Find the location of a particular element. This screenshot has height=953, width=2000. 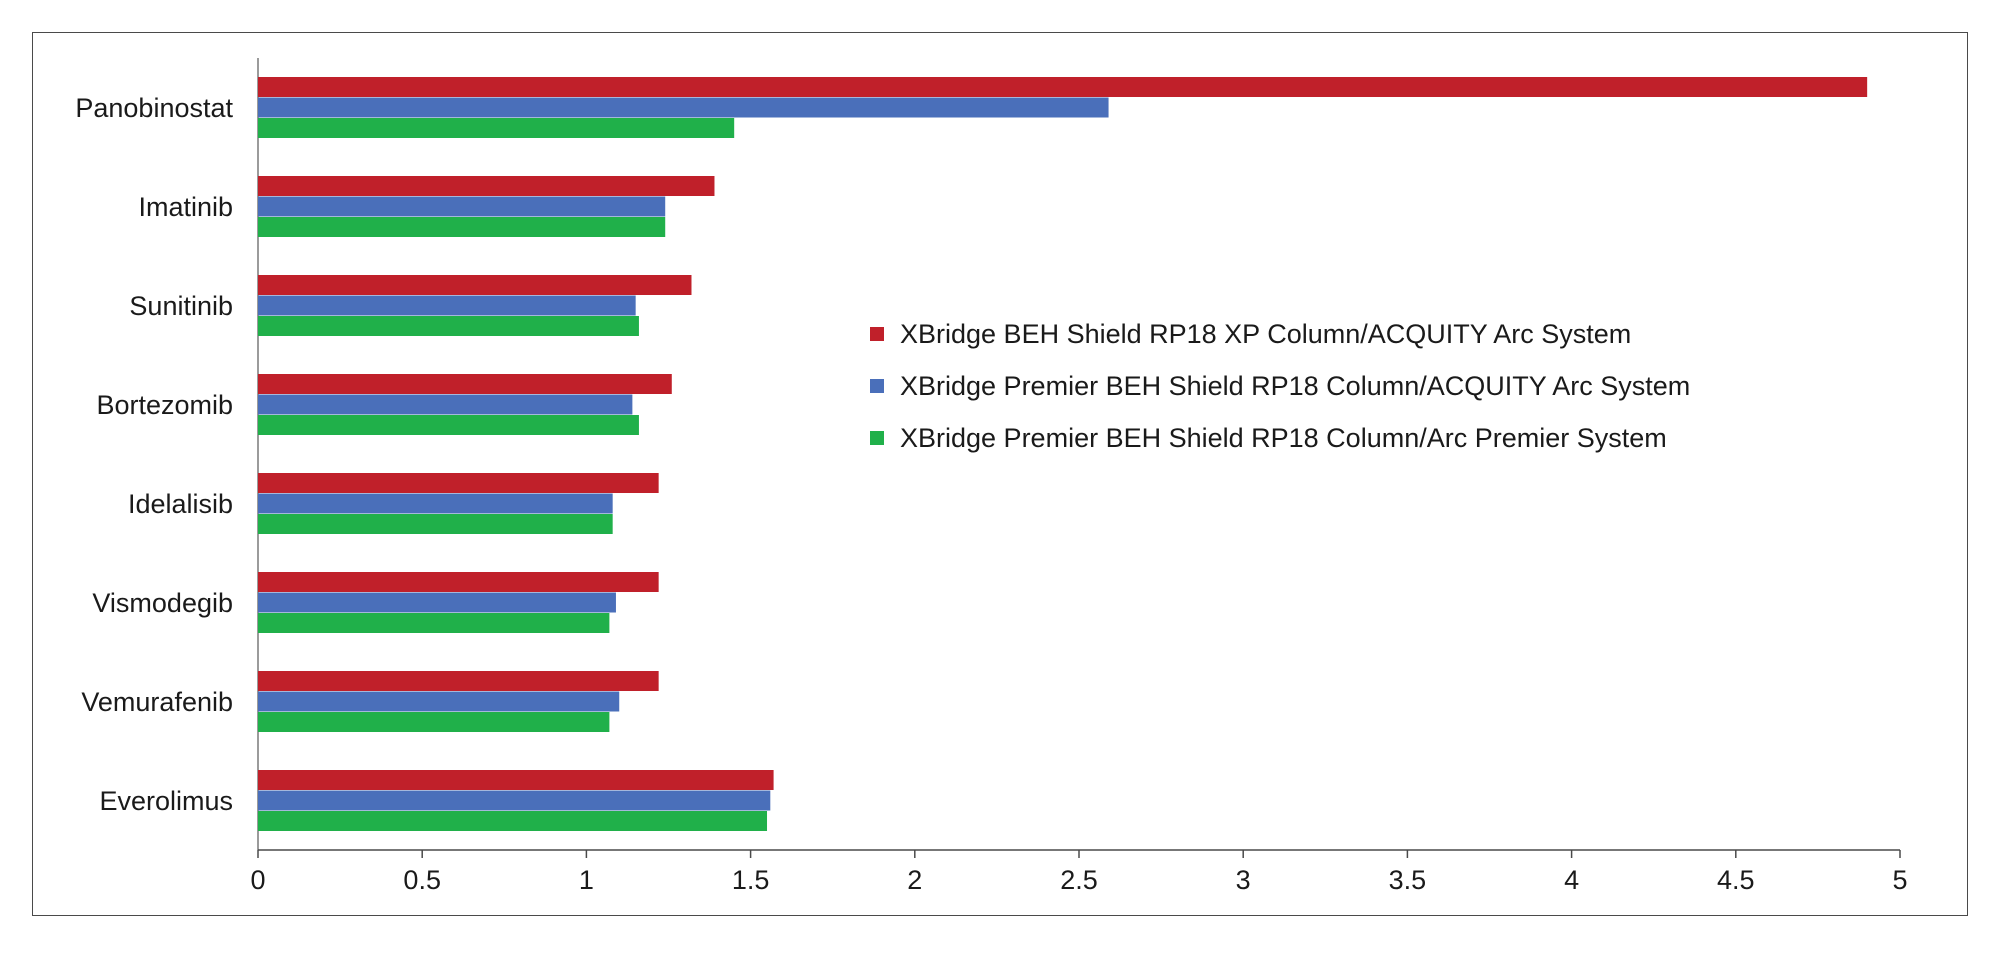

x-tick-label: 4.5 is located at coordinates (1736, 880).